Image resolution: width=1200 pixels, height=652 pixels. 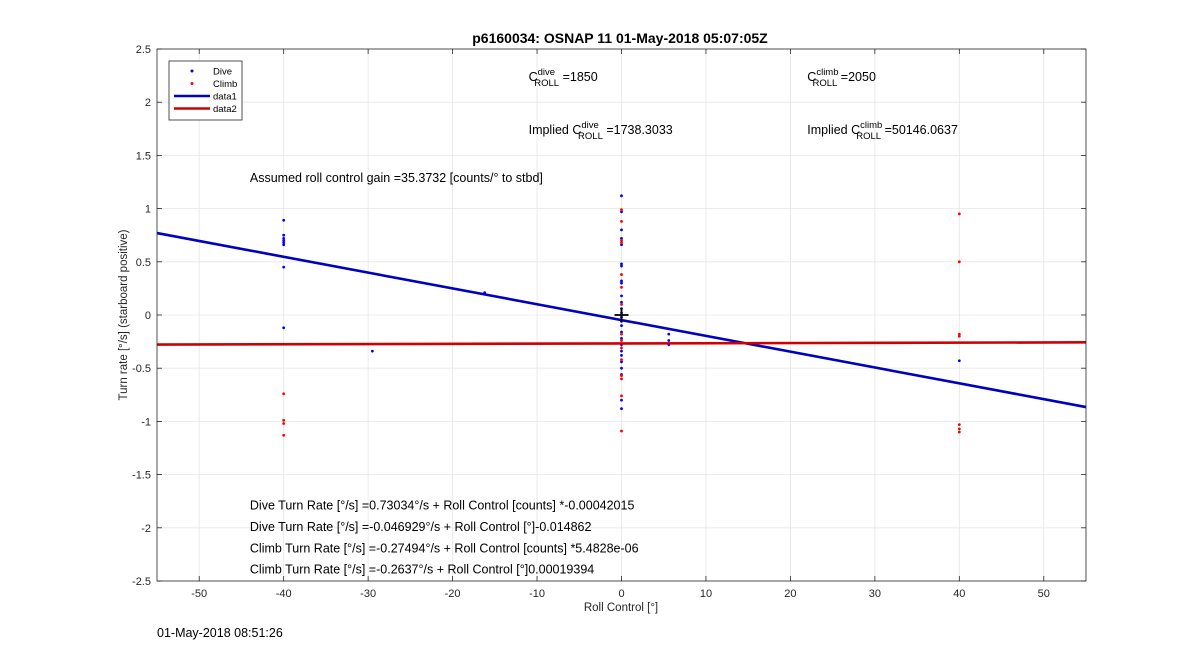 I want to click on data2-line, so click(x=621, y=343).